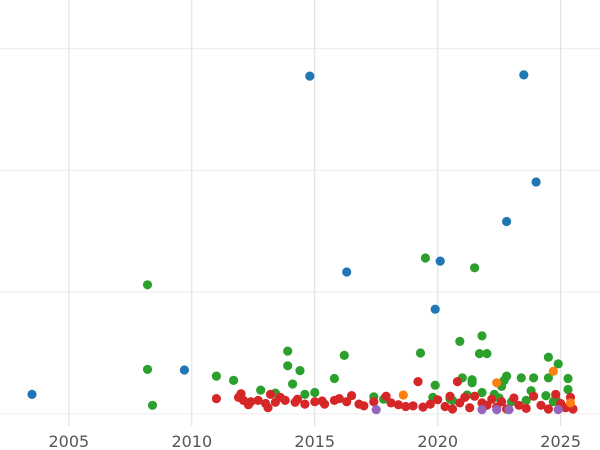  I want to click on x-tick-label: 2025, so click(560, 441).